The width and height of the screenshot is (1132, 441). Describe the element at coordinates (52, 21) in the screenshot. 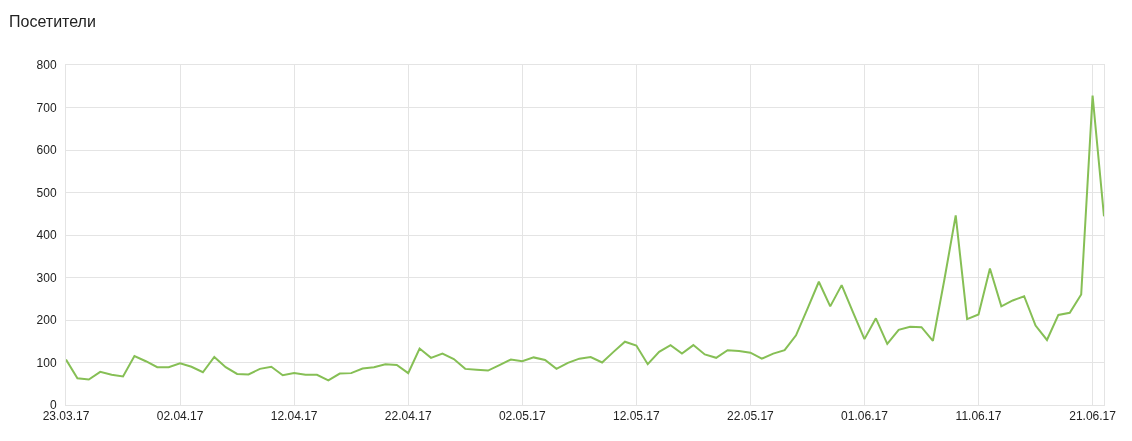

I see `chart-title: Посетители` at that location.